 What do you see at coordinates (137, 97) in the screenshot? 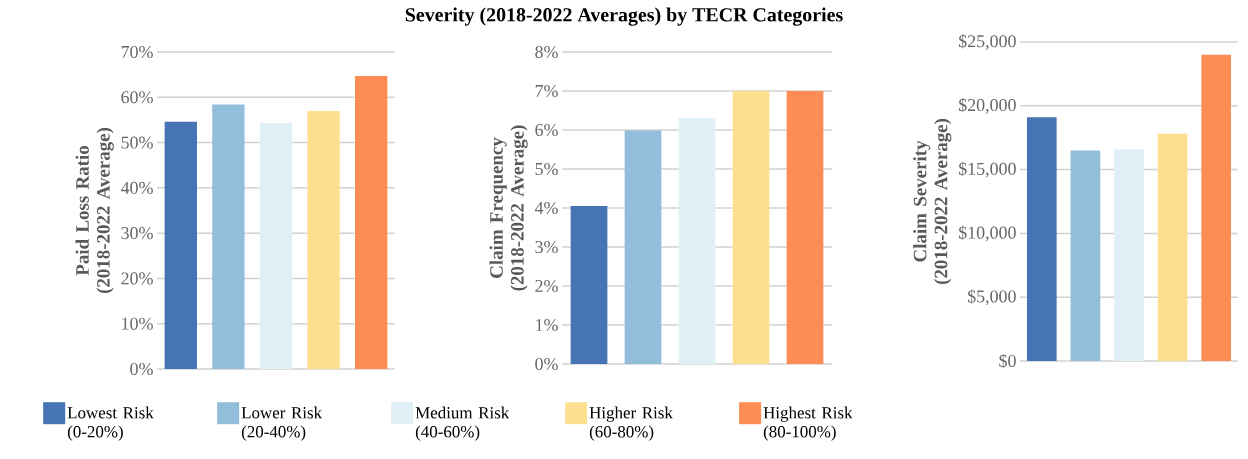
I see `y-tick-label: 60%` at bounding box center [137, 97].